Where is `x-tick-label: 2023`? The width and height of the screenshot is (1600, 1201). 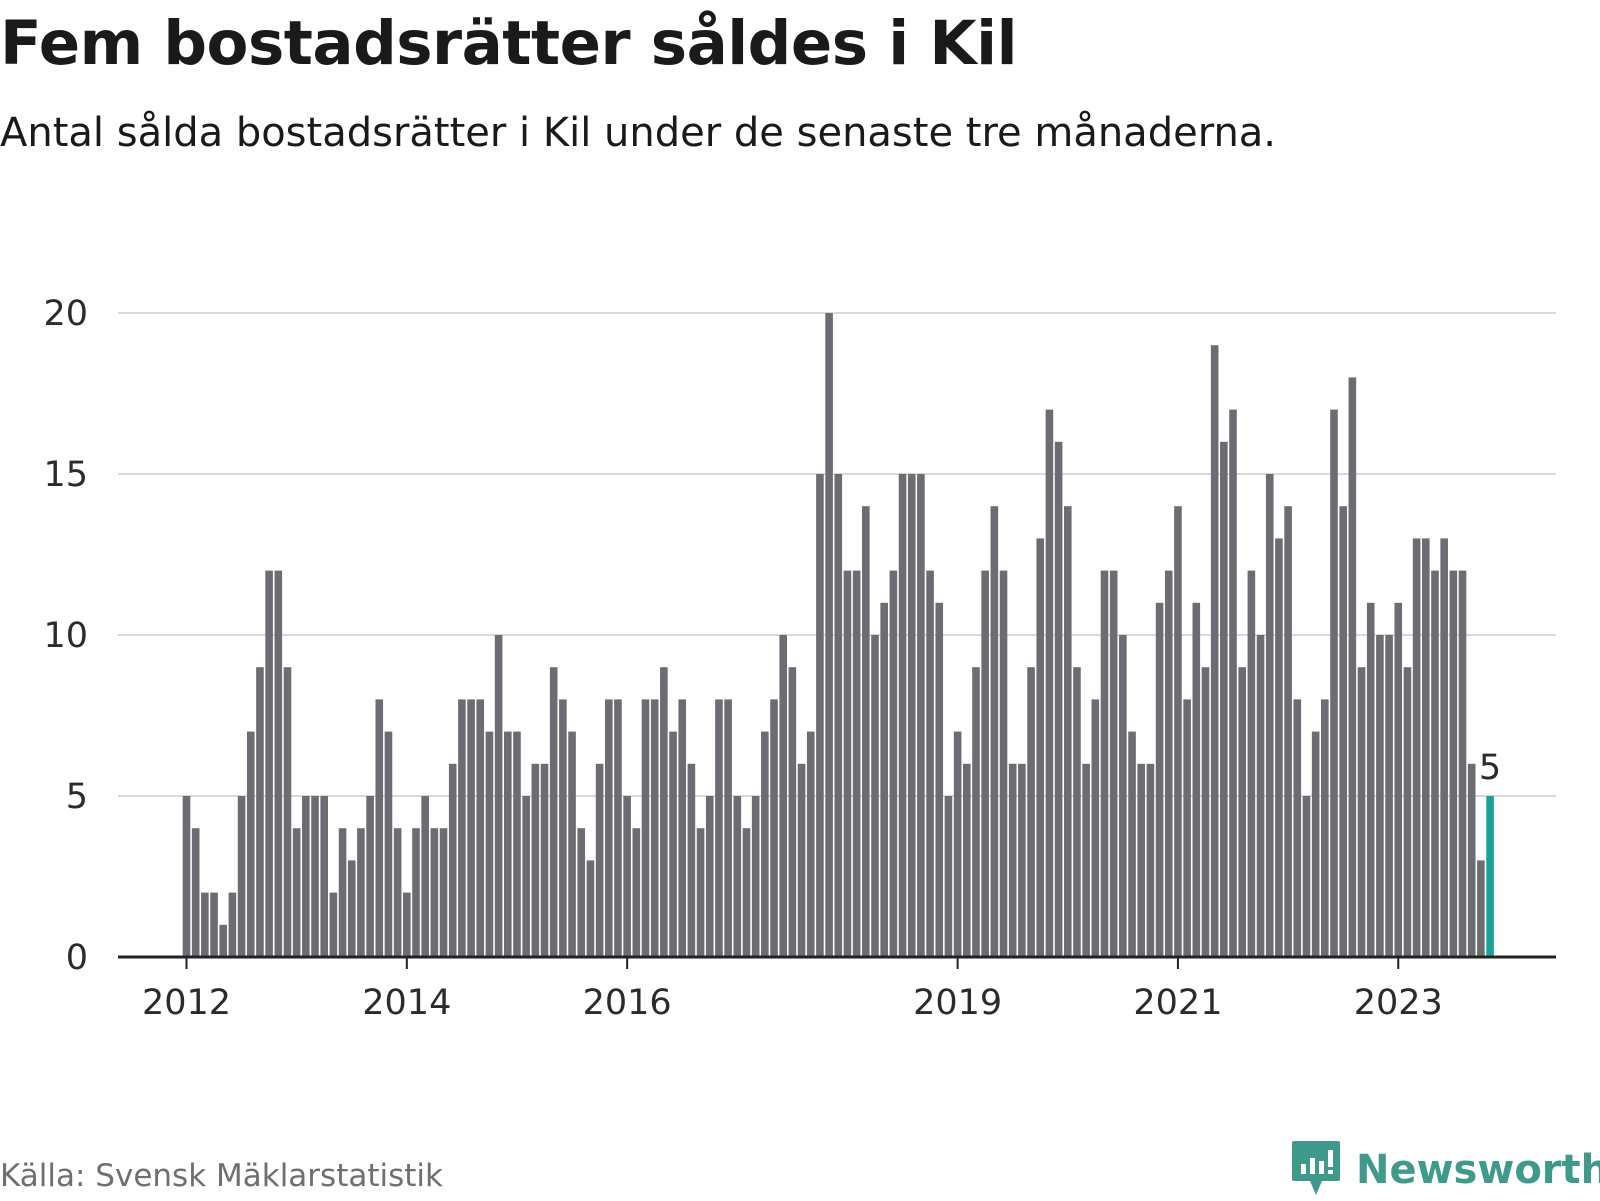
x-tick-label: 2023 is located at coordinates (1398, 1003).